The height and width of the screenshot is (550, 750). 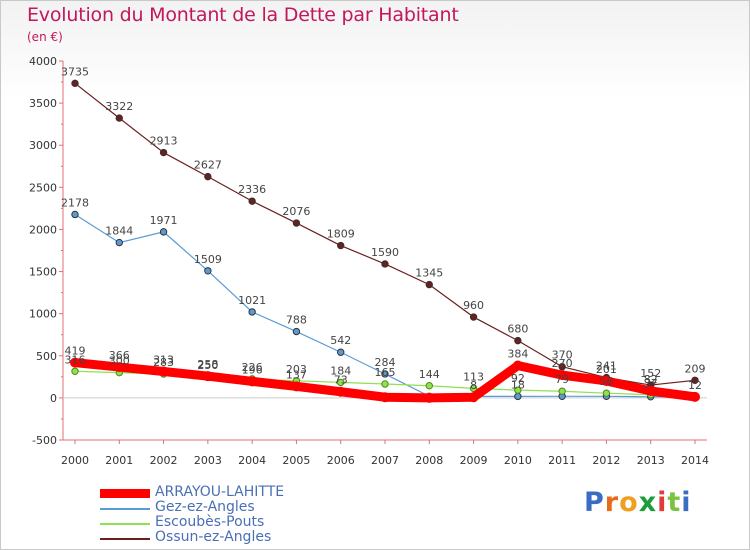 What do you see at coordinates (220, 492) in the screenshot?
I see `legend-label: ARRAYOU-LAHITTE` at bounding box center [220, 492].